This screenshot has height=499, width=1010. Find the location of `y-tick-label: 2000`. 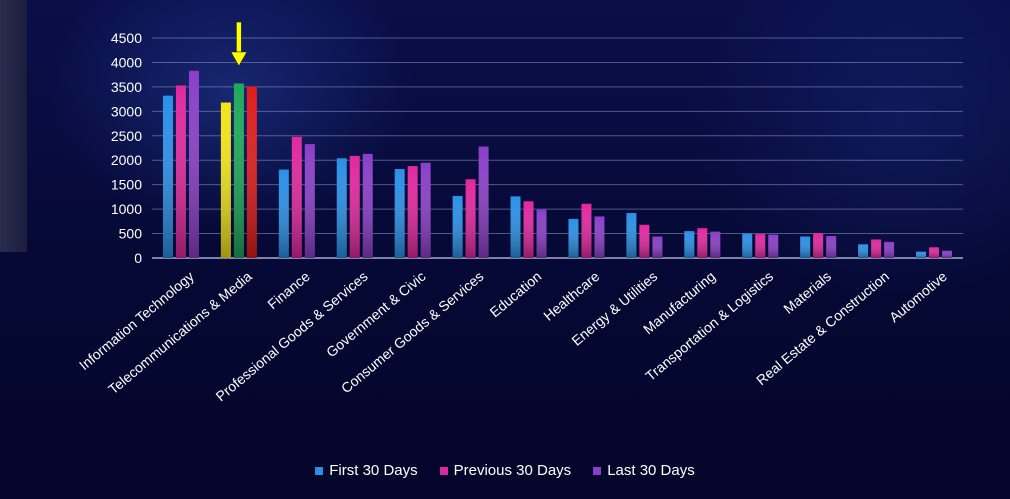

y-tick-label: 2000 is located at coordinates (126, 160).